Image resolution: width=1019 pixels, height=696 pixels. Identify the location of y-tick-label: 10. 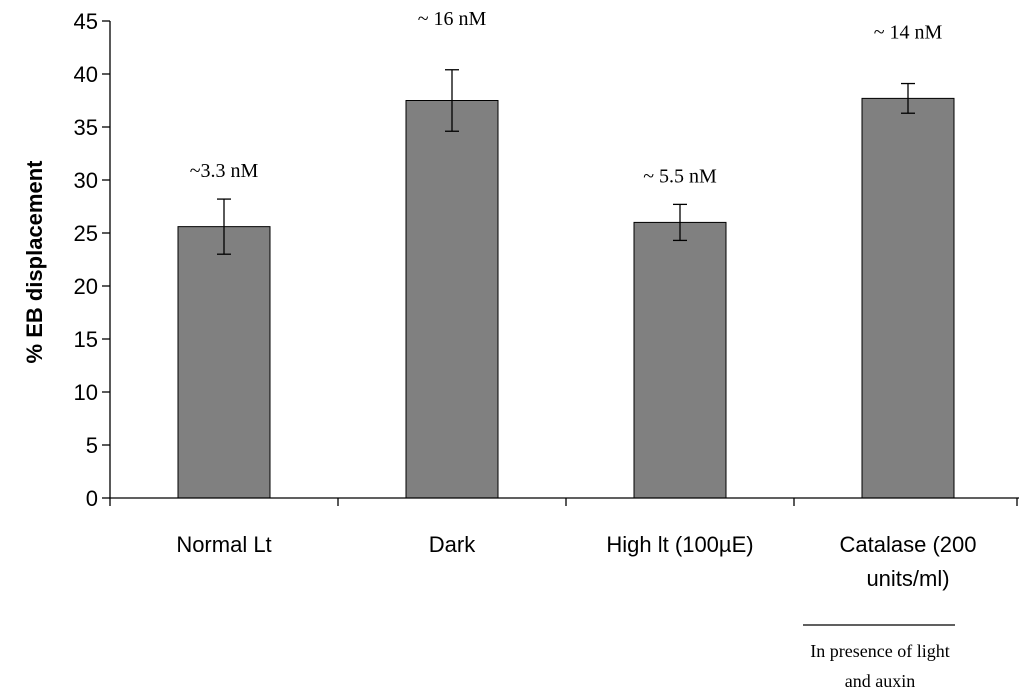
(86, 392).